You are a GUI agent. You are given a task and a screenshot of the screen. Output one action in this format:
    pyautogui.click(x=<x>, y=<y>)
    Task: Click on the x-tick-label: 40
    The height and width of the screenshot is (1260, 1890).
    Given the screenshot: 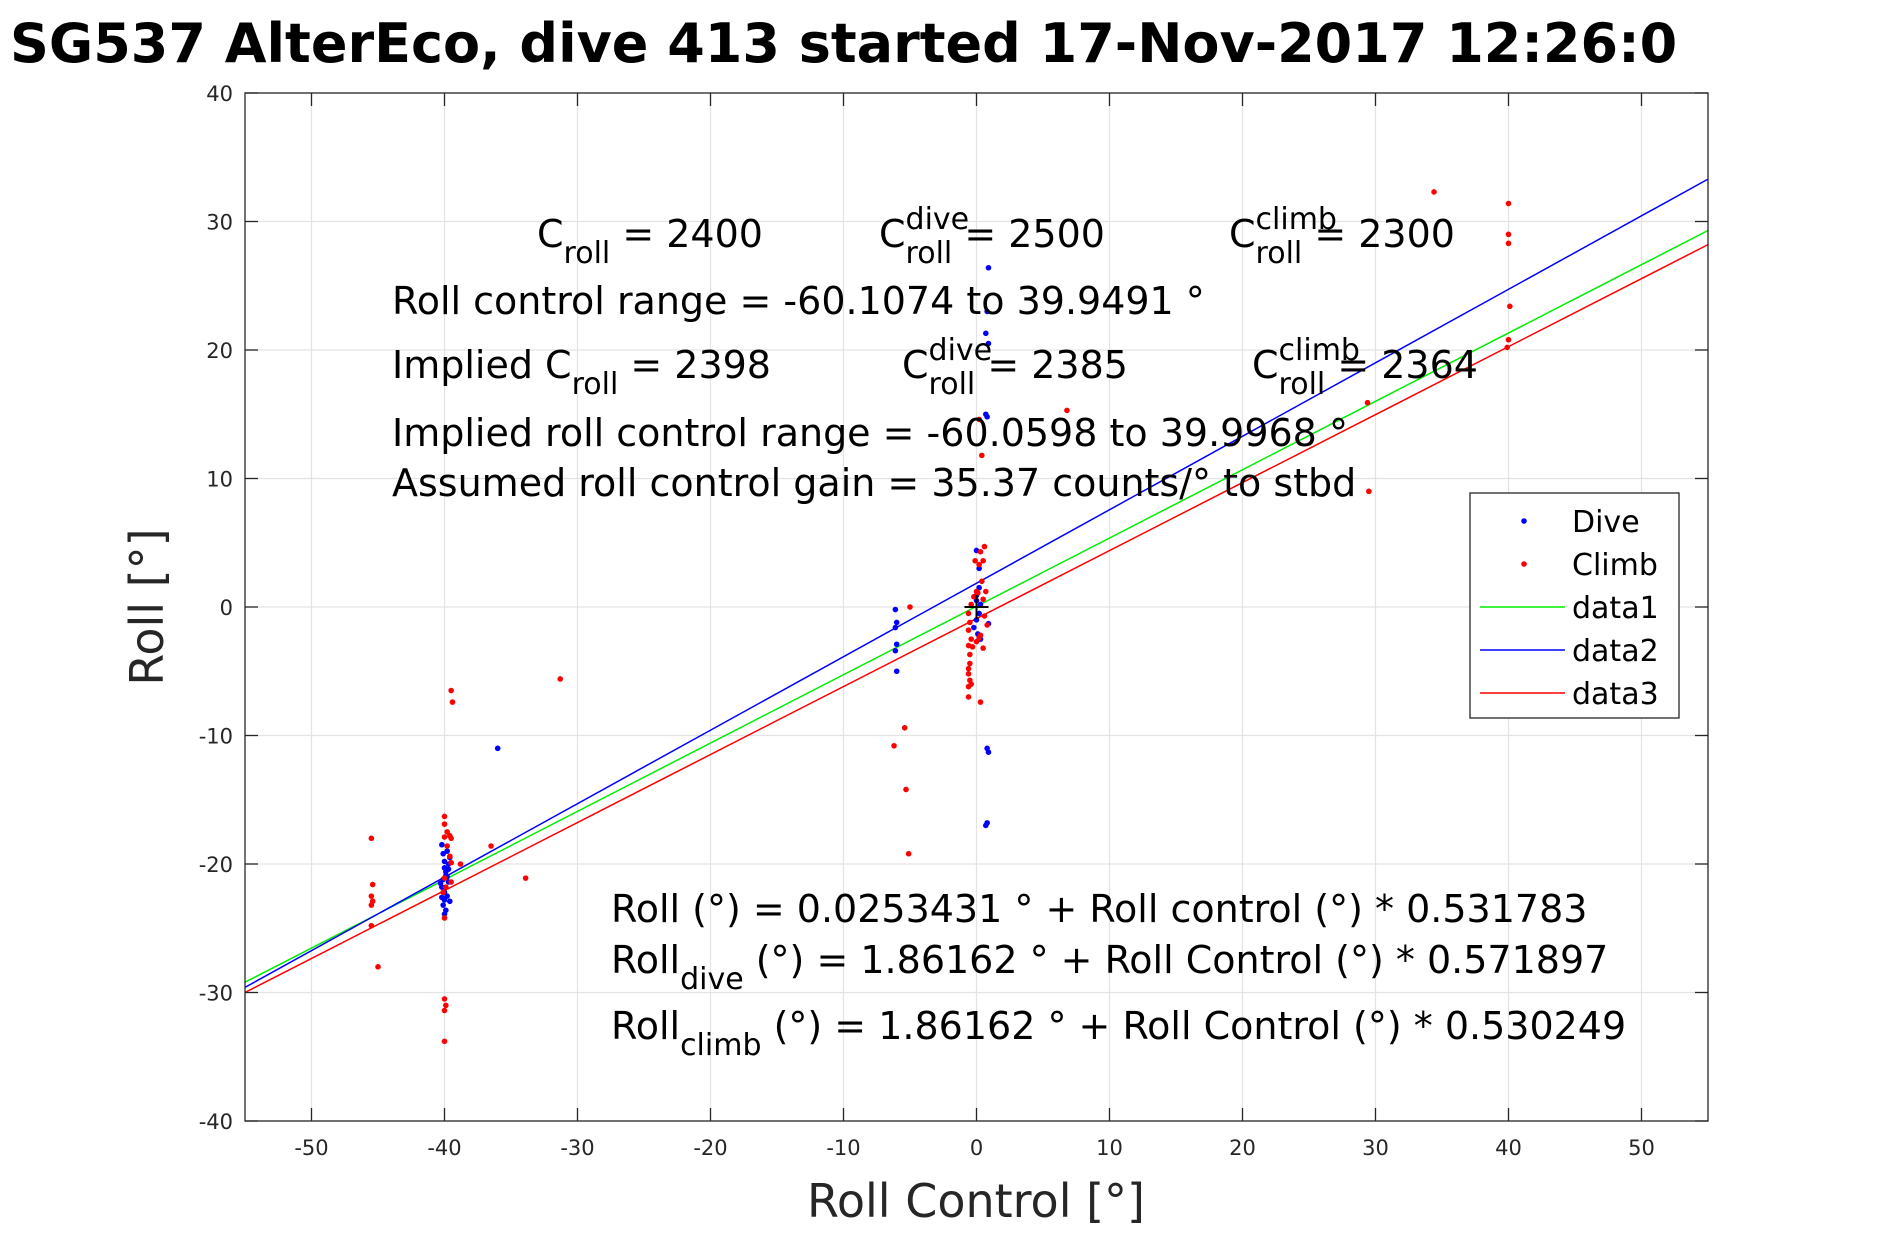 What is the action you would take?
    pyautogui.click(x=1508, y=1148)
    